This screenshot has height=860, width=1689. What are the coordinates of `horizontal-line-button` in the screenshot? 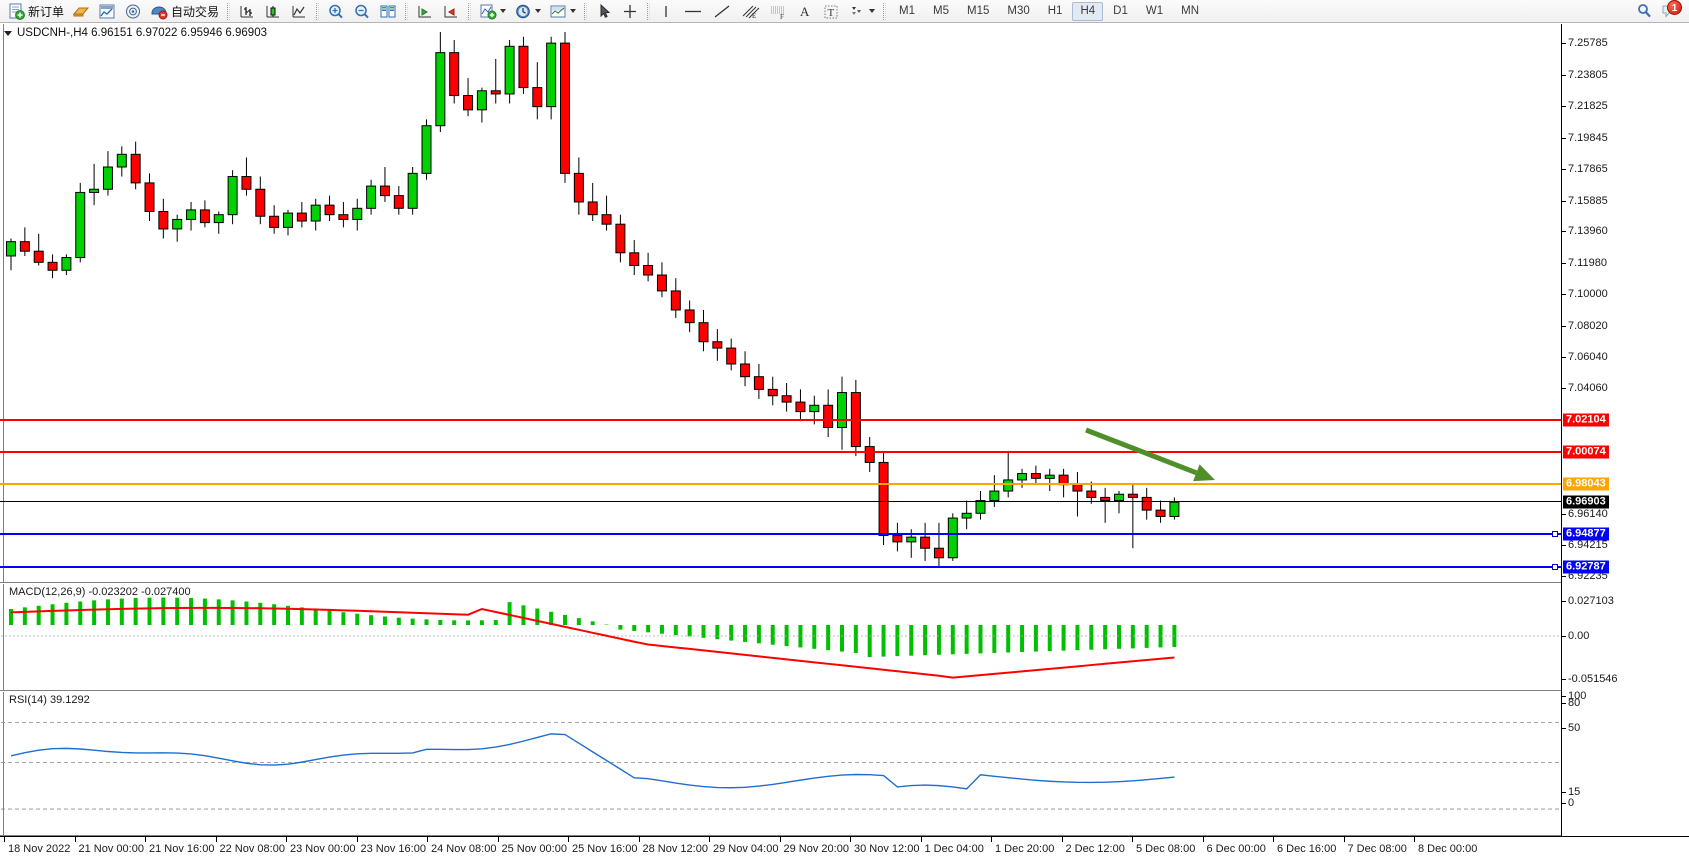 It's located at (693, 11).